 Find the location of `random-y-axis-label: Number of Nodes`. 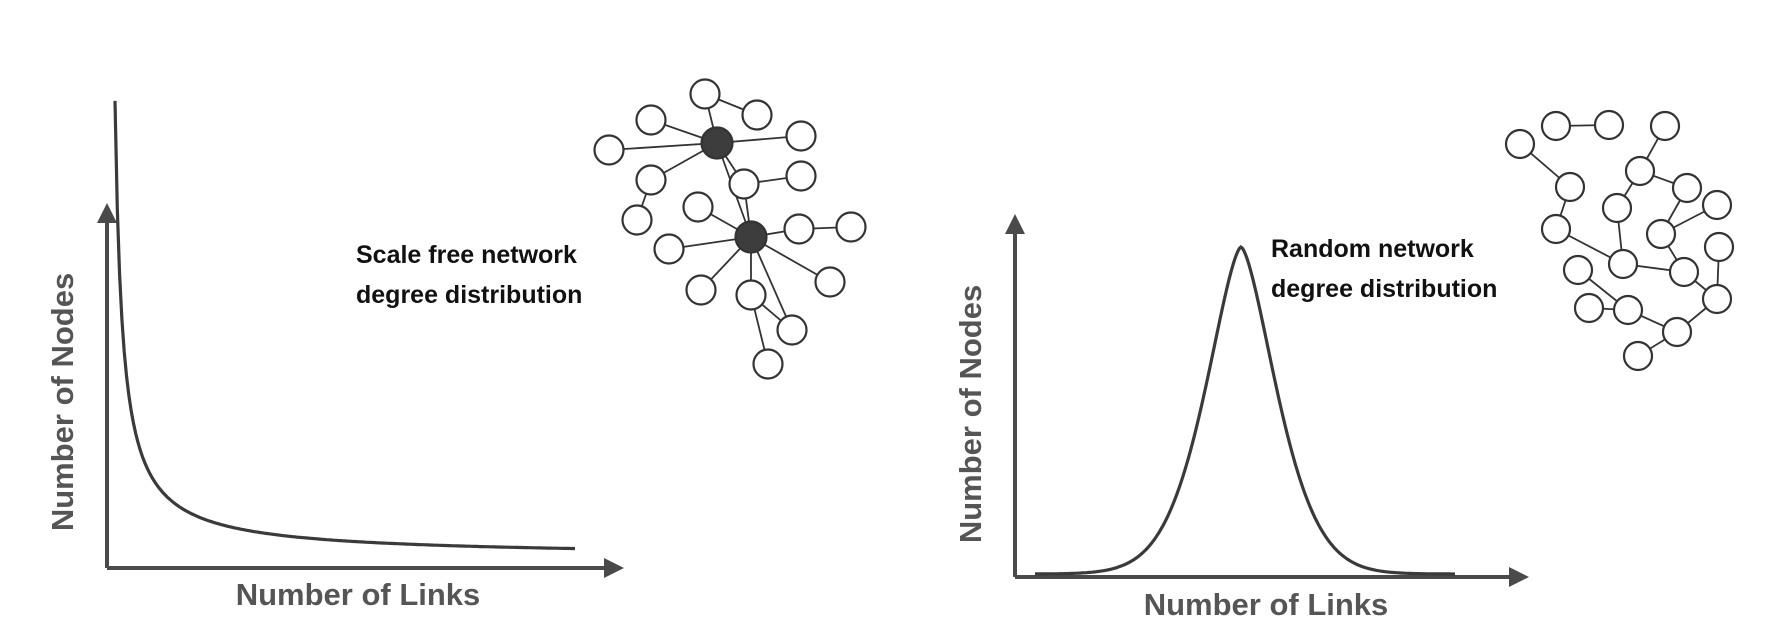

random-y-axis-label: Number of Nodes is located at coordinates (970, 414).